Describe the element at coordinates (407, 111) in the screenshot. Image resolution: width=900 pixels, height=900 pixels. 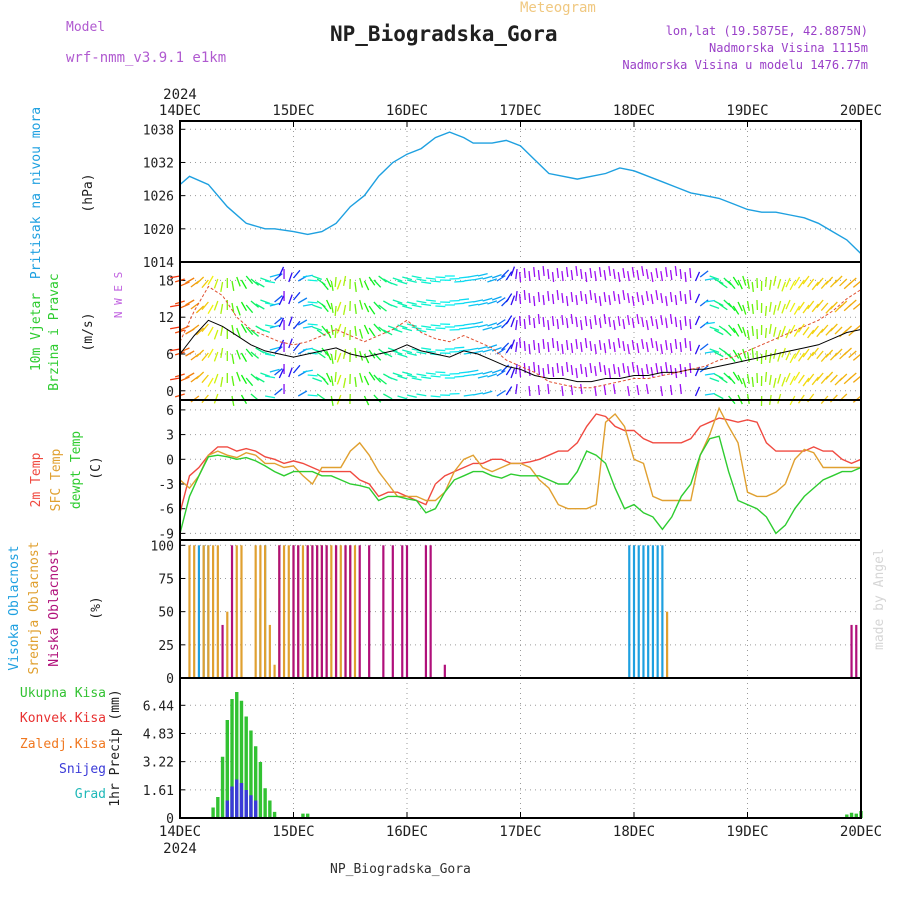
I see `x-tick-label-top: 16DEC` at that location.